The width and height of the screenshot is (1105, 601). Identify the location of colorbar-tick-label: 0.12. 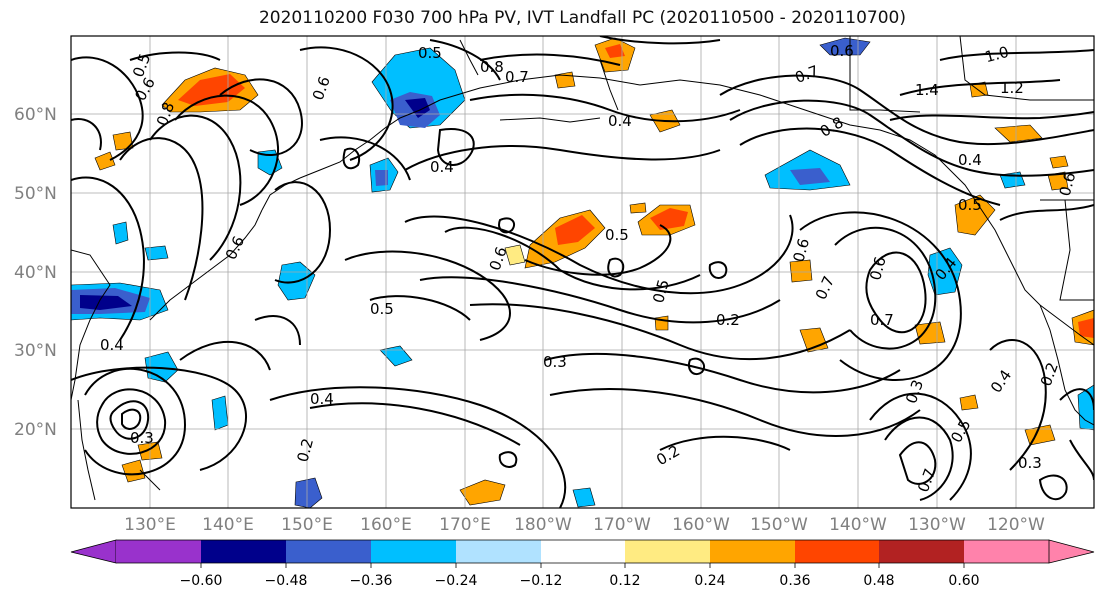
(624, 581).